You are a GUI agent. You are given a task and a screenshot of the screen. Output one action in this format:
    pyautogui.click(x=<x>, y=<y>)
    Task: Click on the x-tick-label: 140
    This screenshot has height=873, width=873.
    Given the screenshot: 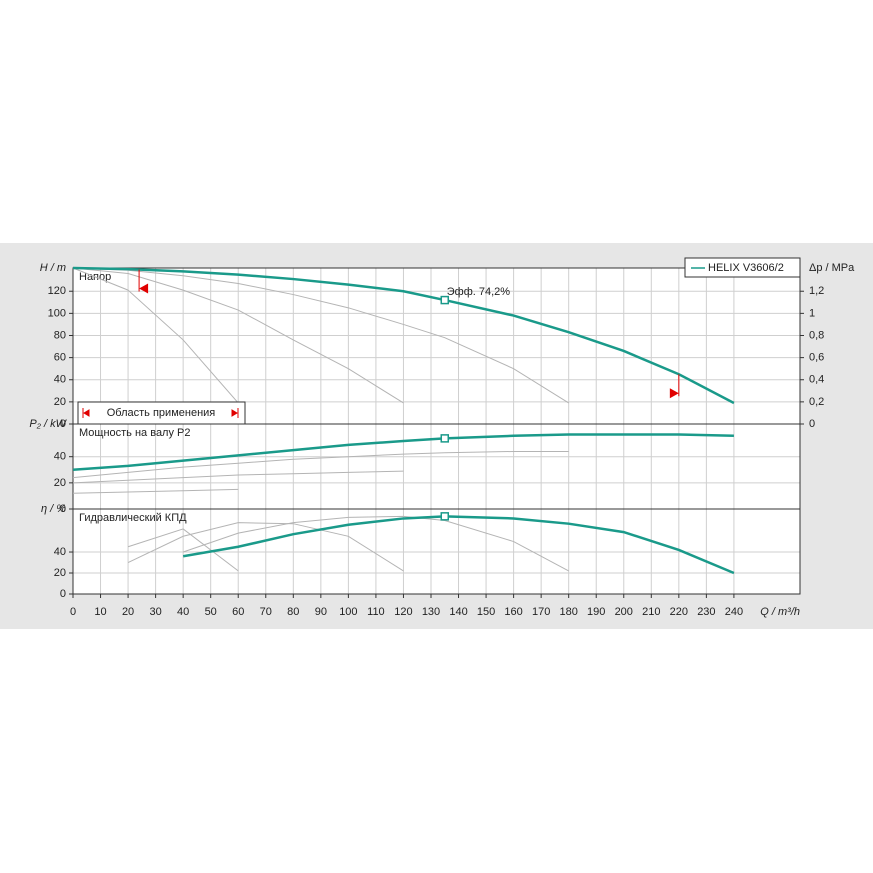 What is the action you would take?
    pyautogui.click(x=458, y=612)
    